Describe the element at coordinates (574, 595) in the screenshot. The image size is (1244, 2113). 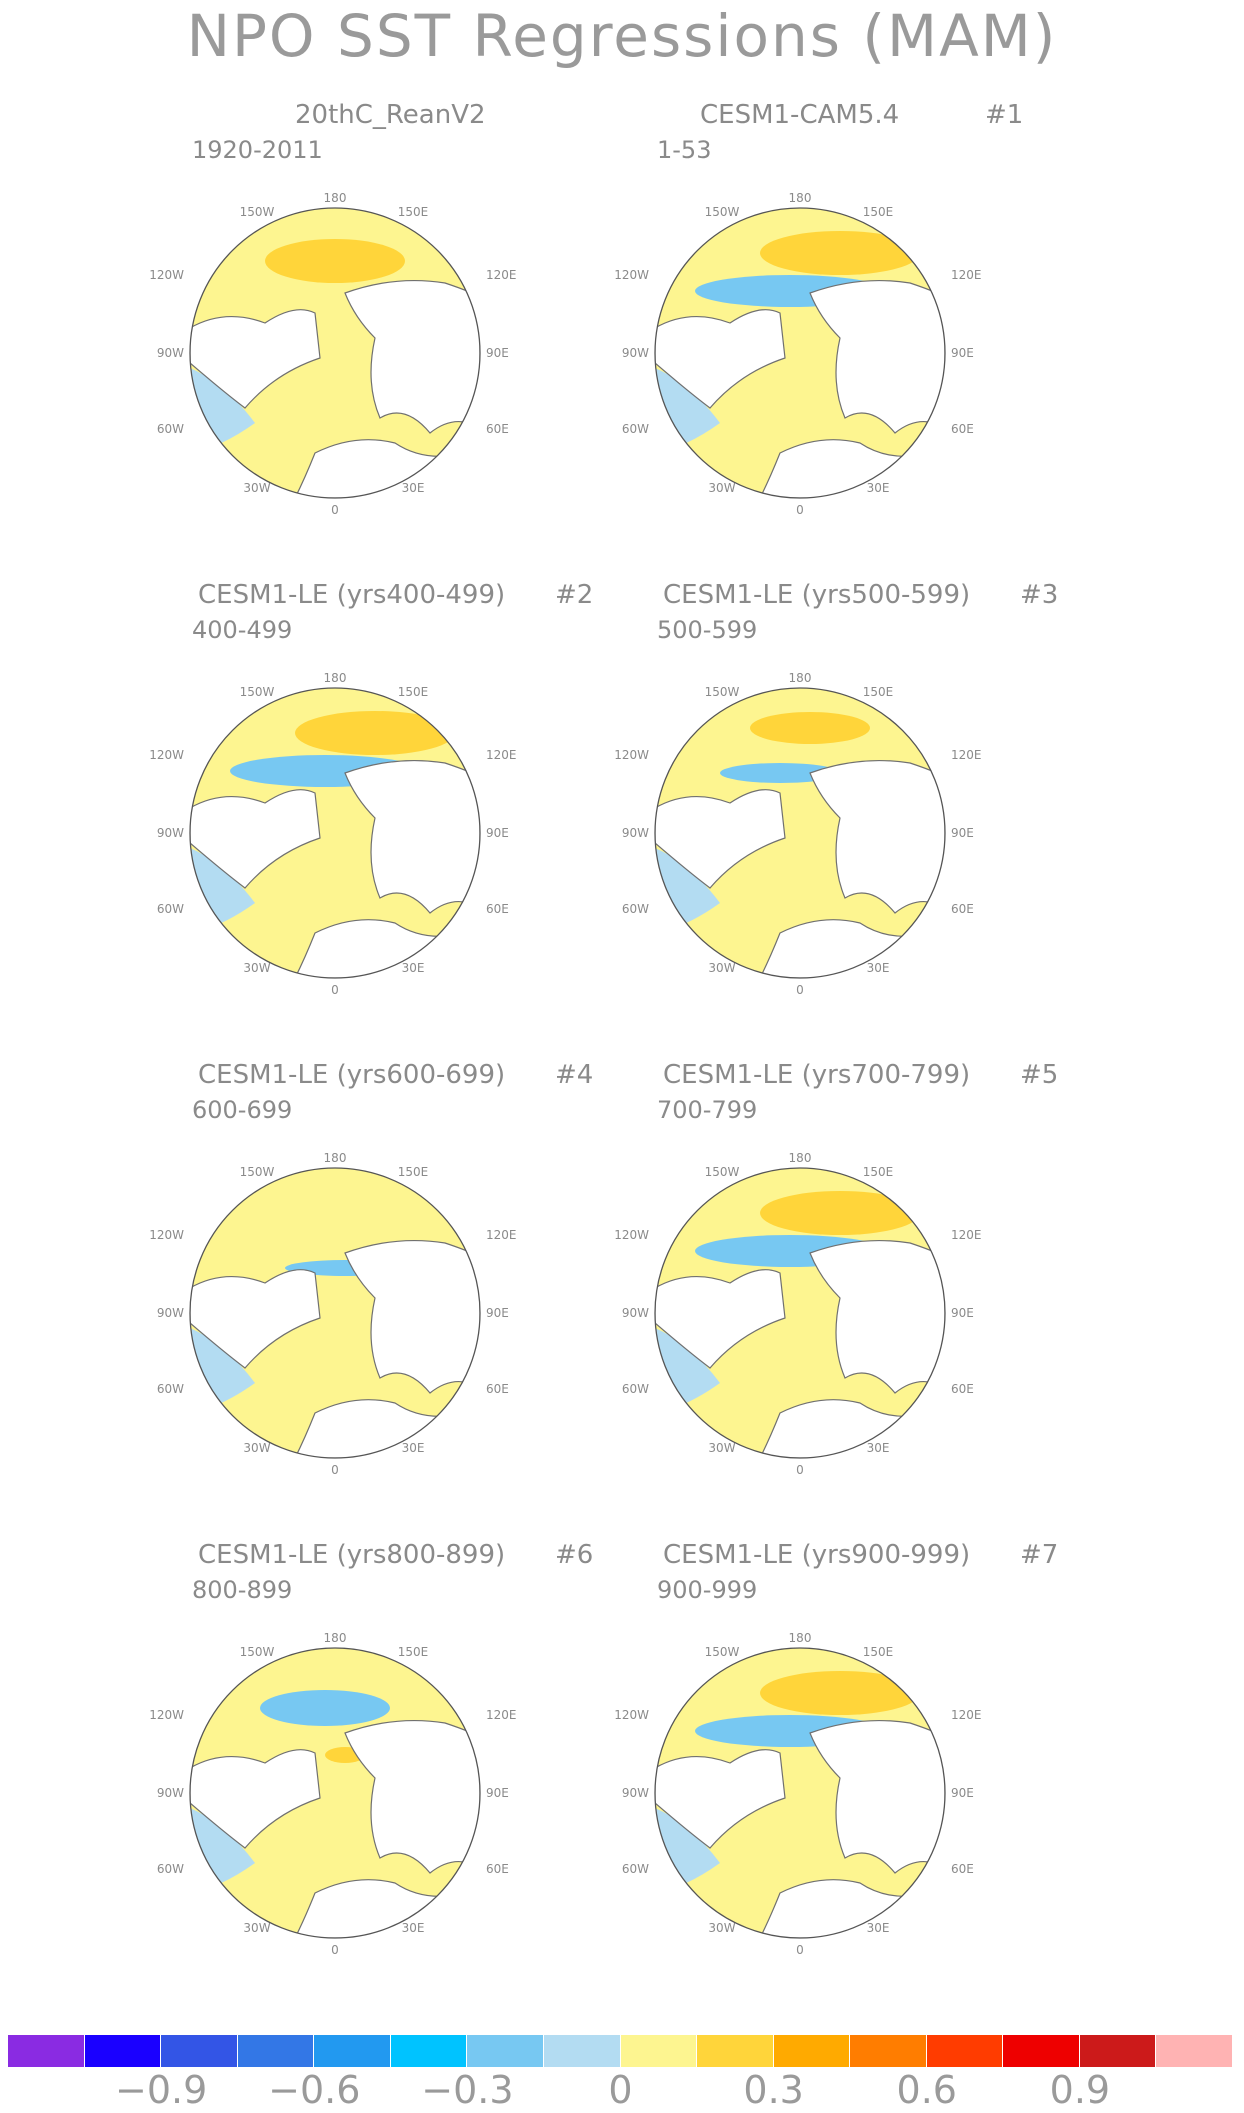
I see `panel-number: #2` at that location.